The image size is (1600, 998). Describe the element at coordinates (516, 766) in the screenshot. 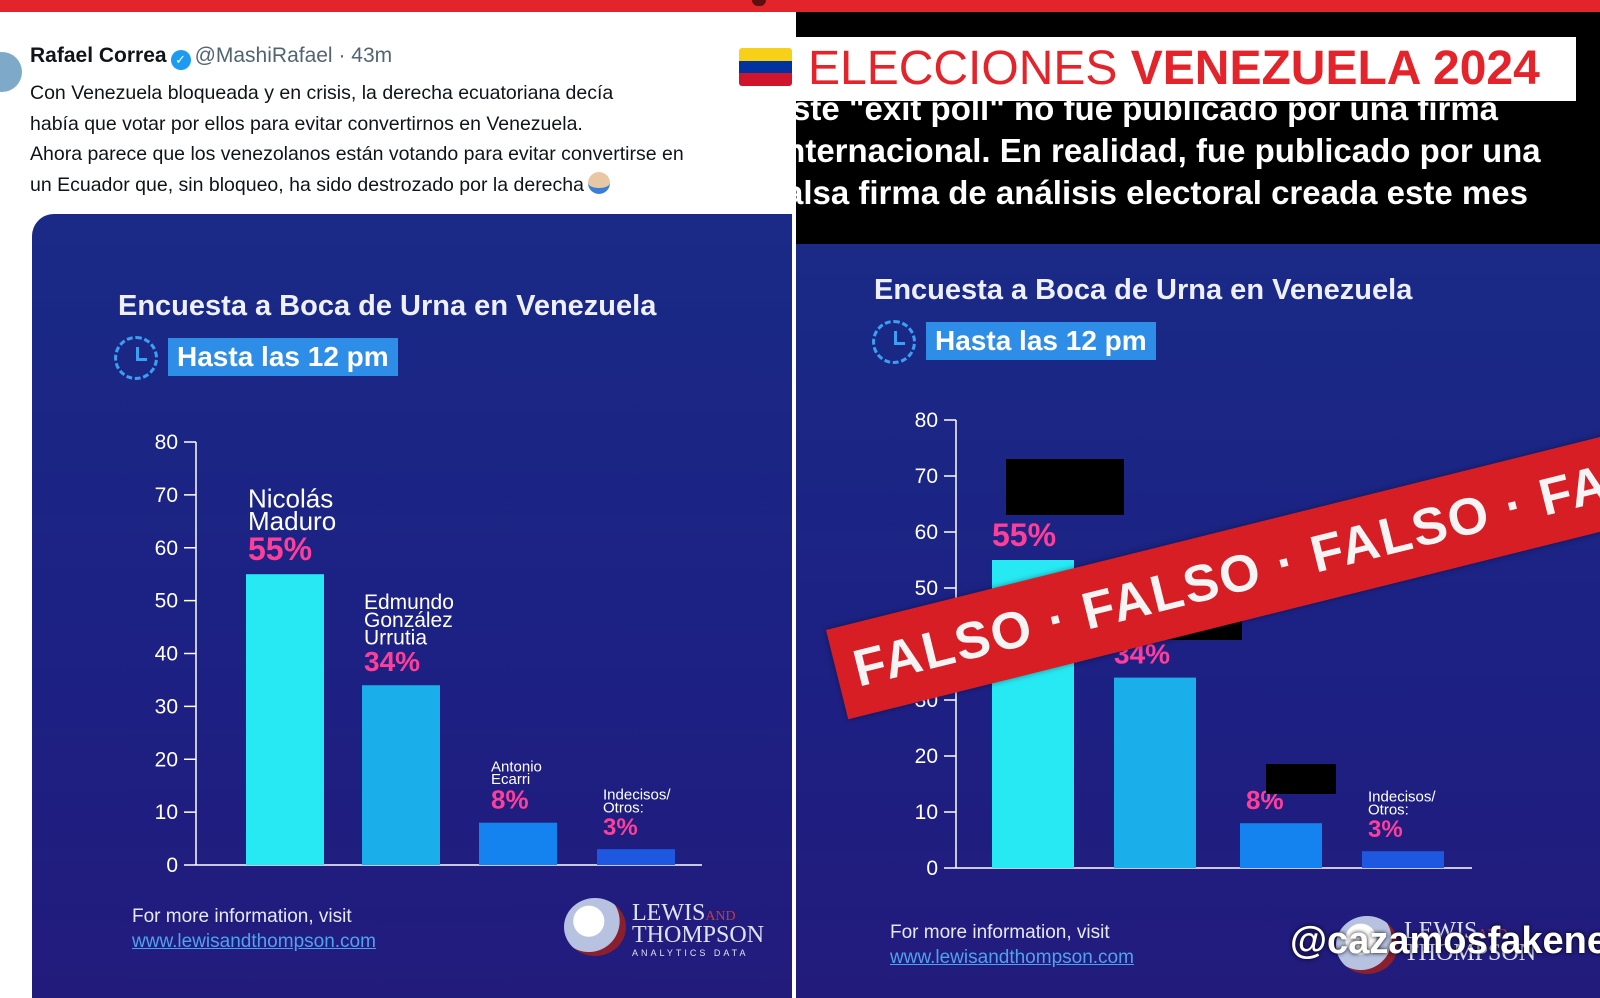

I see `bar-category-label: Antonio` at that location.